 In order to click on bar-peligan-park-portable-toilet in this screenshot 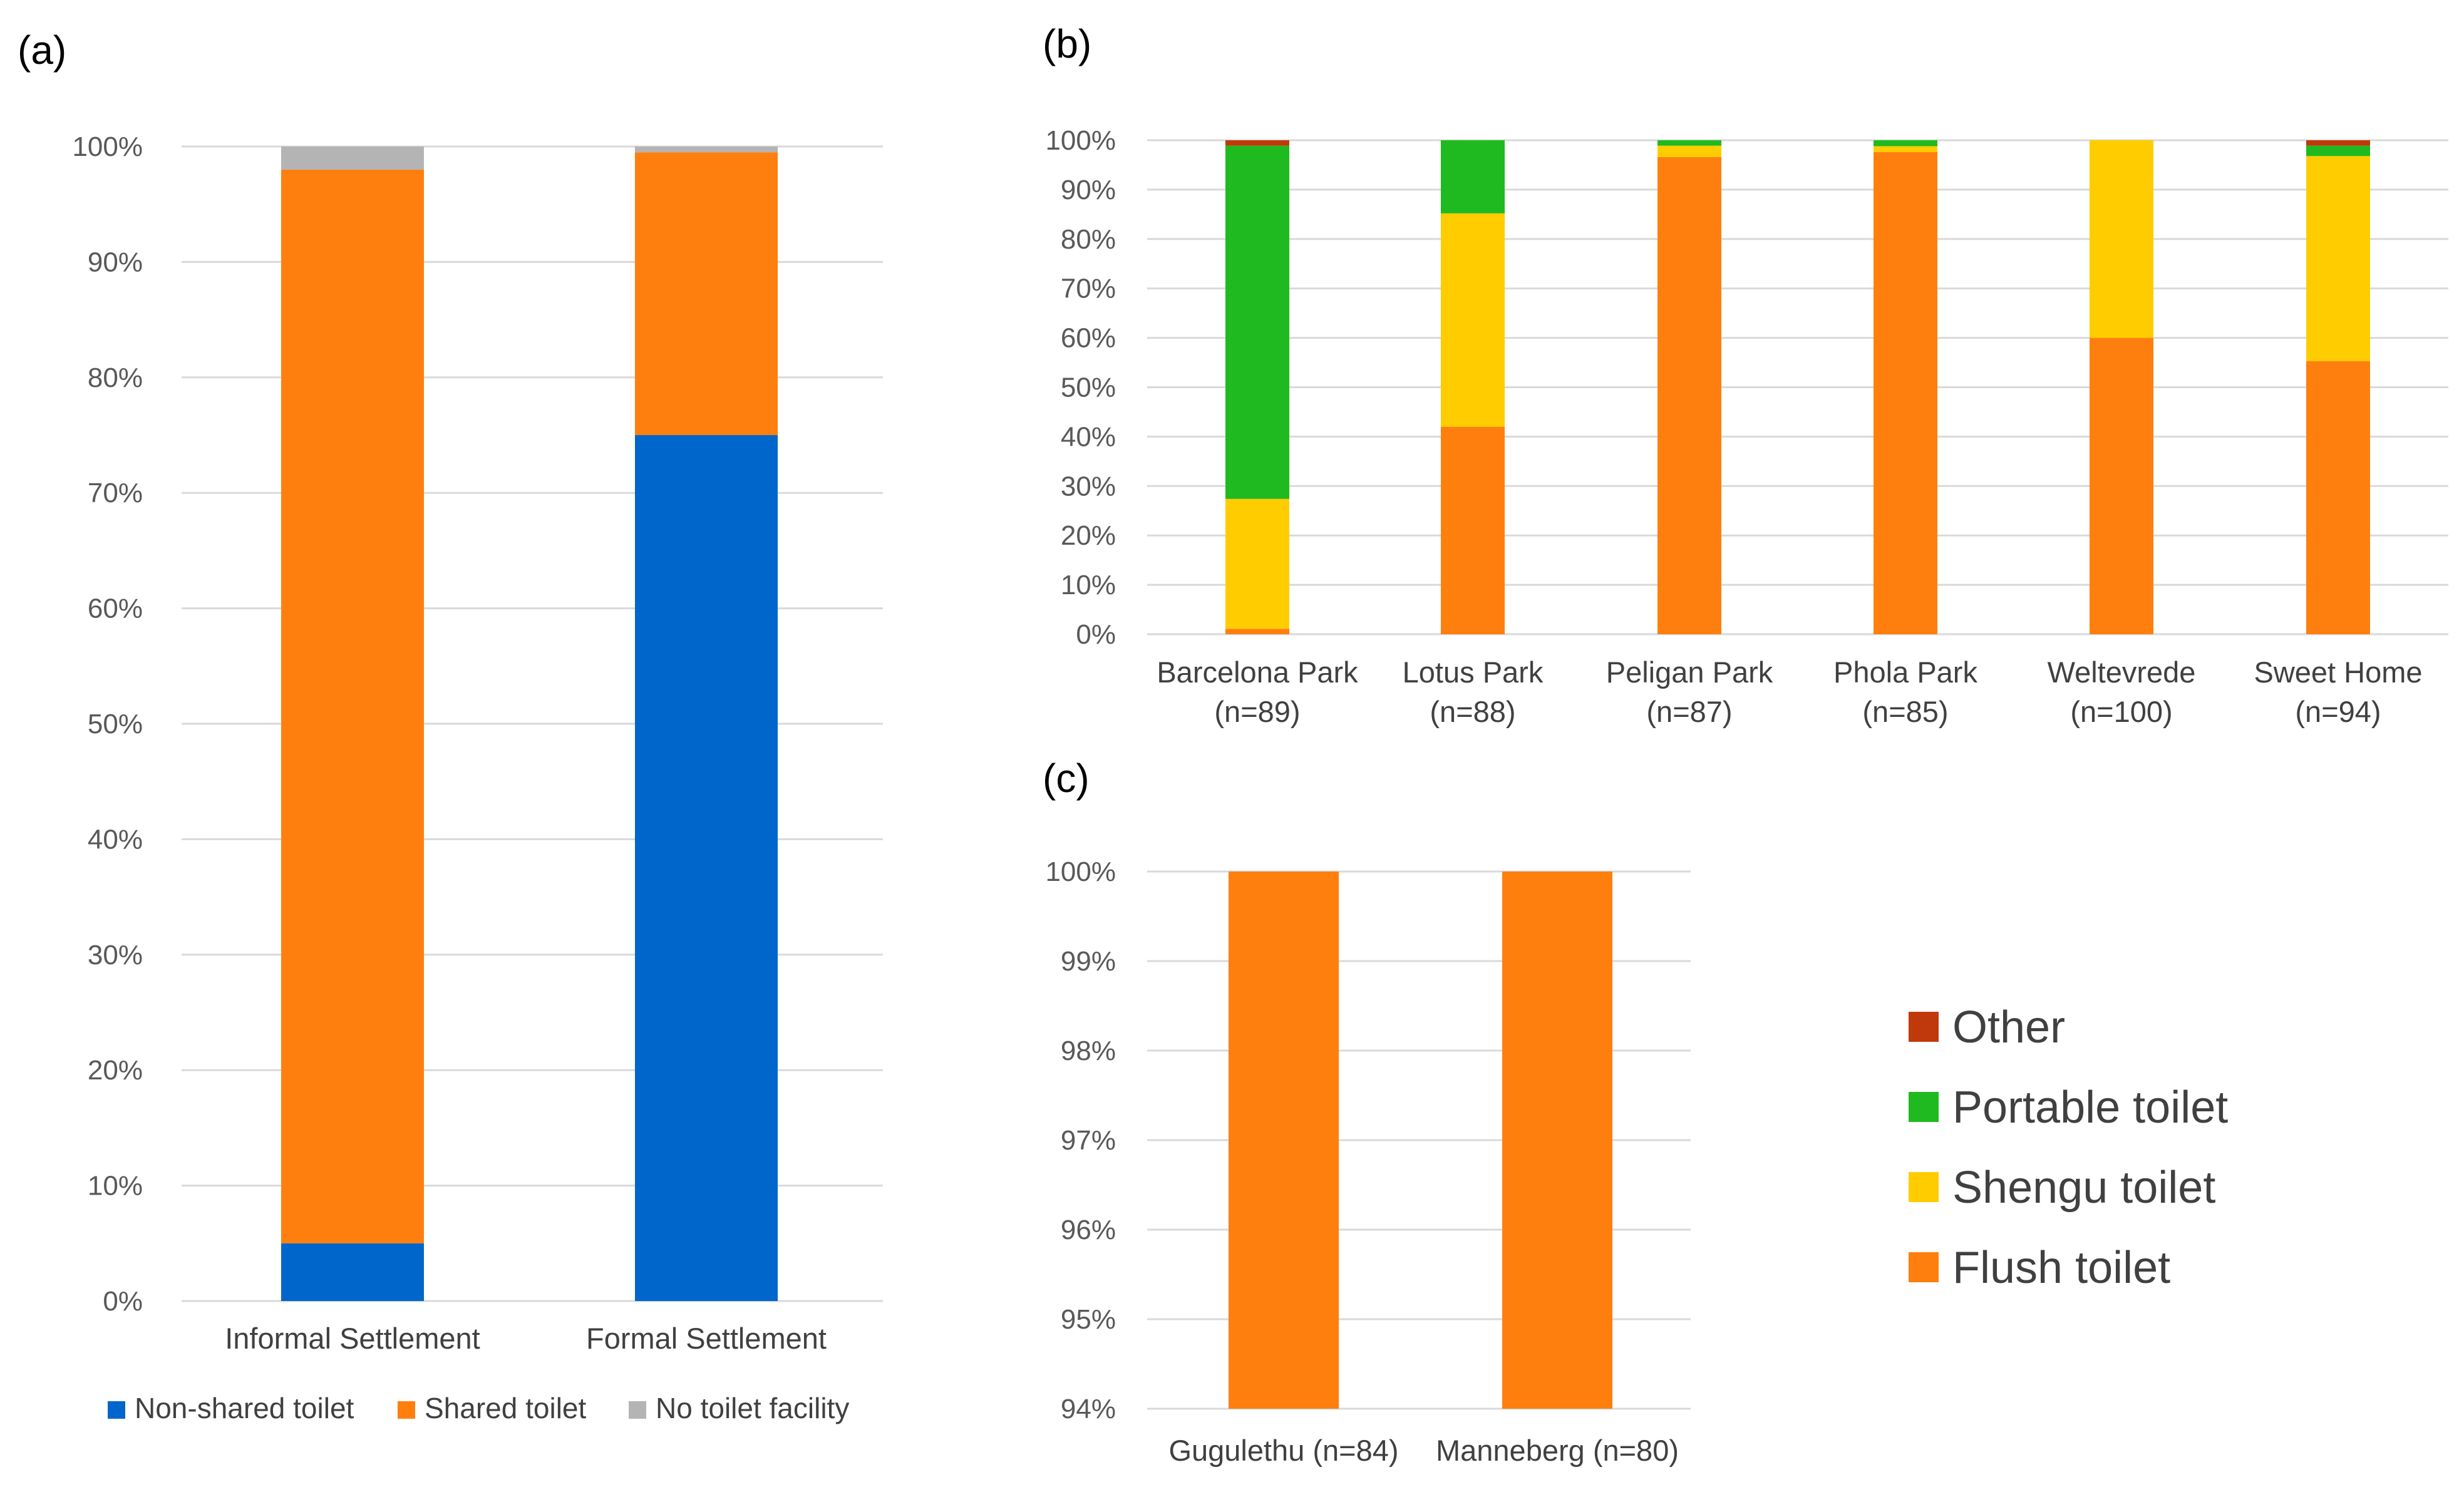, I will do `click(1689, 143)`.